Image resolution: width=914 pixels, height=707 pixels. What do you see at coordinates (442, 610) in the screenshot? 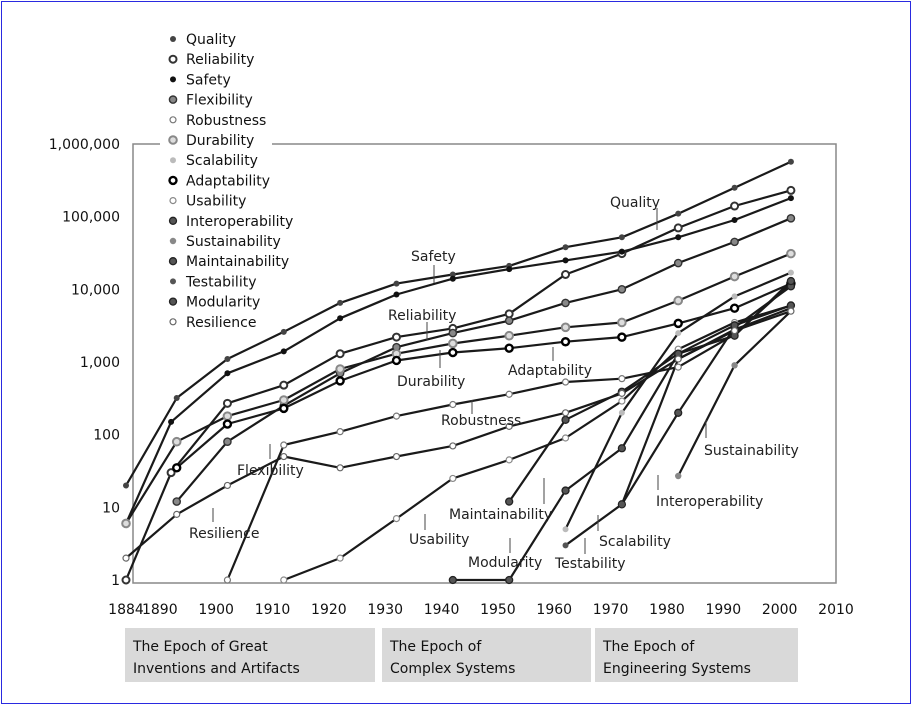
I see `x-tick-label-1940: 1940` at bounding box center [442, 610].